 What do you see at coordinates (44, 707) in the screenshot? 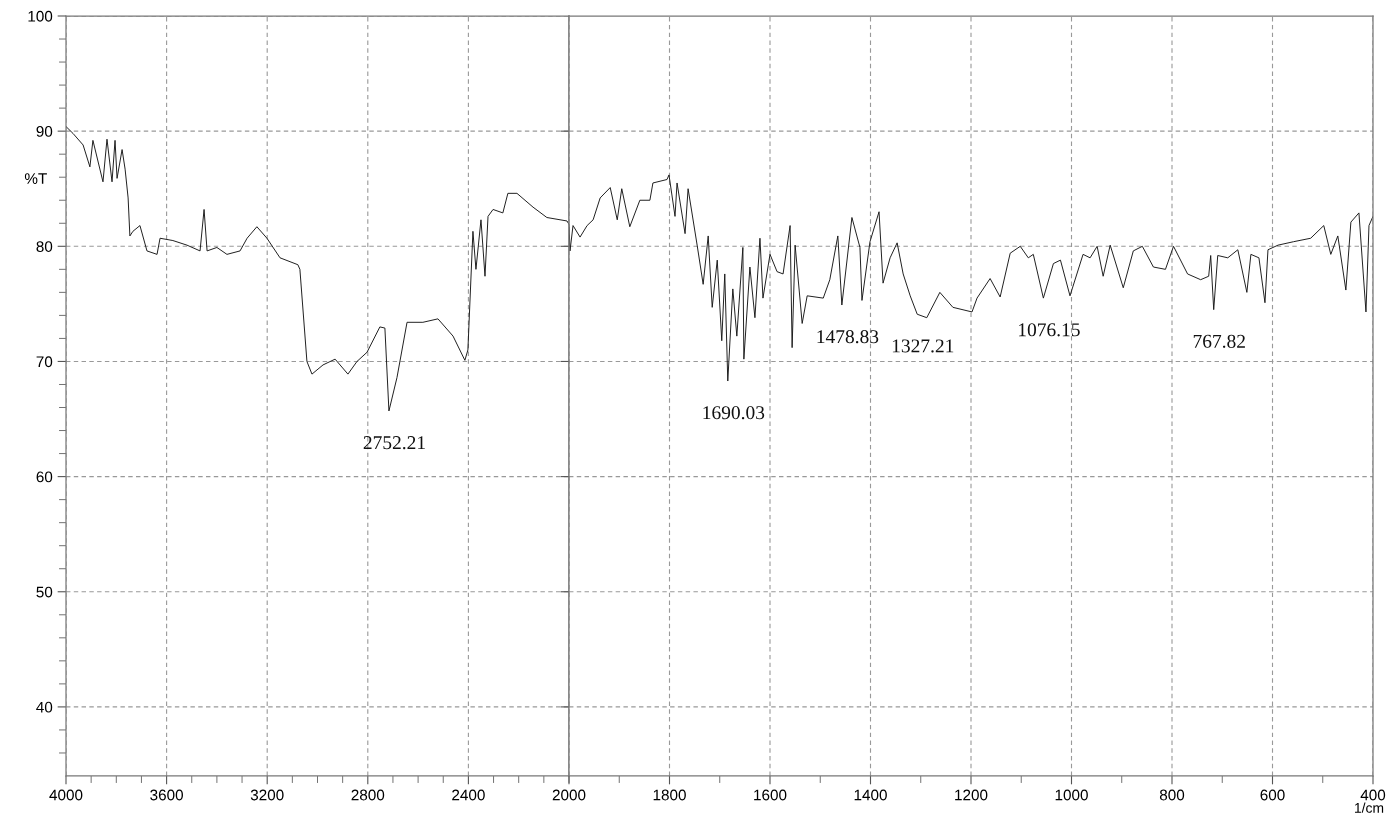
I see `y-tick-label: 40` at bounding box center [44, 707].